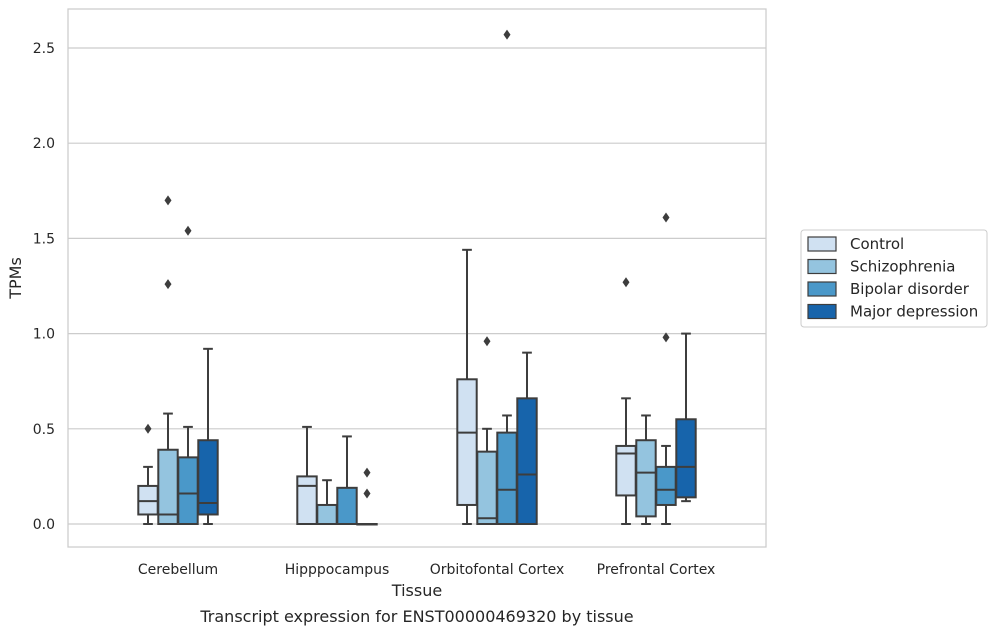  Describe the element at coordinates (902, 267) in the screenshot. I see `legend-label-1: Schizophrenia` at that location.